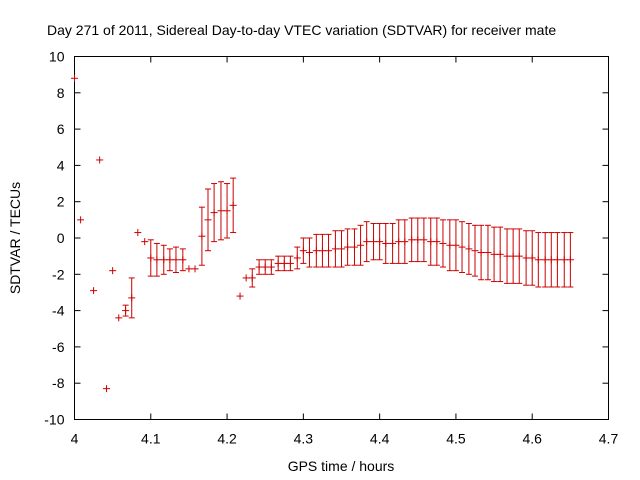 This screenshot has width=640, height=480. What do you see at coordinates (15, 238) in the screenshot?
I see `y-axis-label: SDTVAR / TECUs` at bounding box center [15, 238].